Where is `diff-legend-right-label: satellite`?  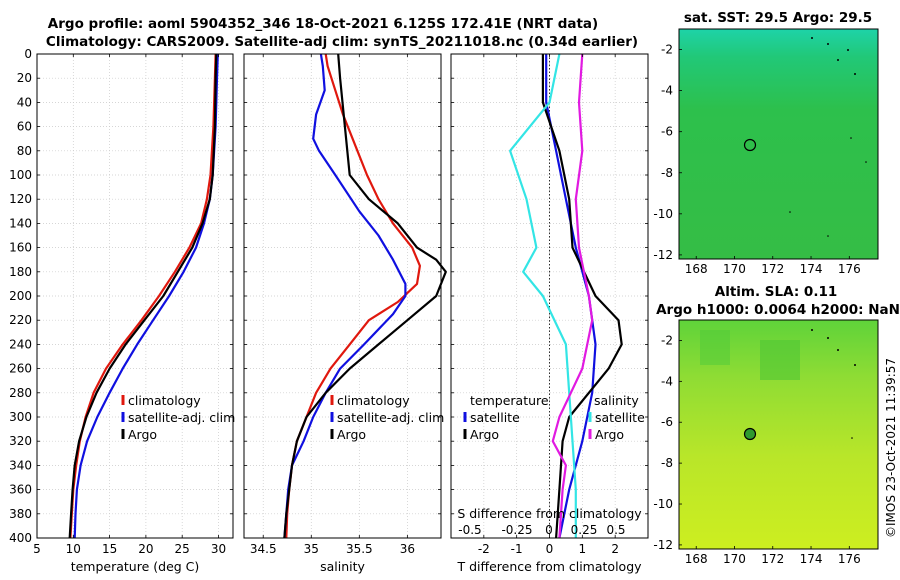 diff-legend-right-label: satellite is located at coordinates (620, 417).